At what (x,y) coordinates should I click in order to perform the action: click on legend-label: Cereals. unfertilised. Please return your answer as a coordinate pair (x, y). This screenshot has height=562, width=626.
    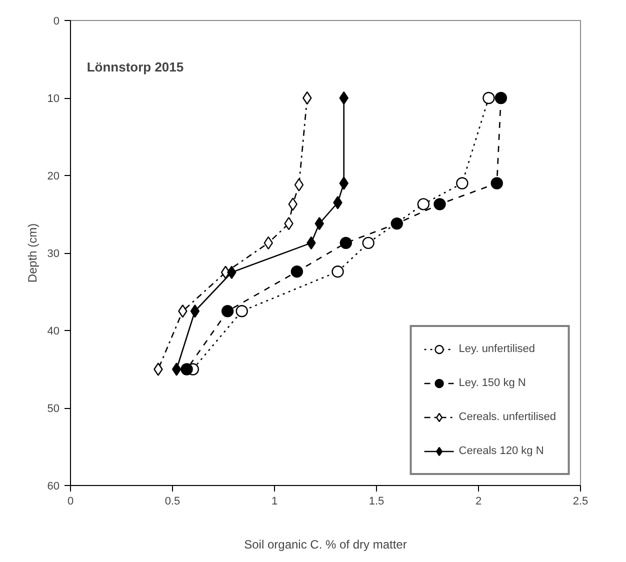
    Looking at the image, I should click on (507, 417).